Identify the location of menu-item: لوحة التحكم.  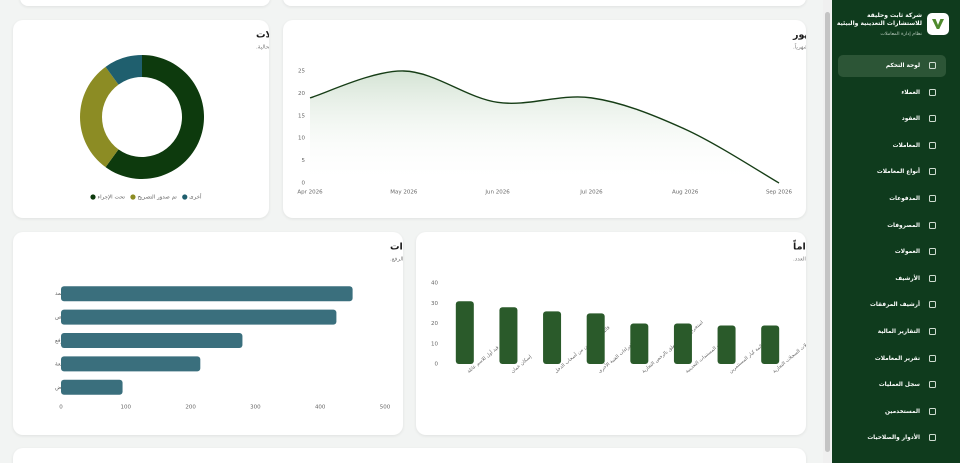
(892, 66).